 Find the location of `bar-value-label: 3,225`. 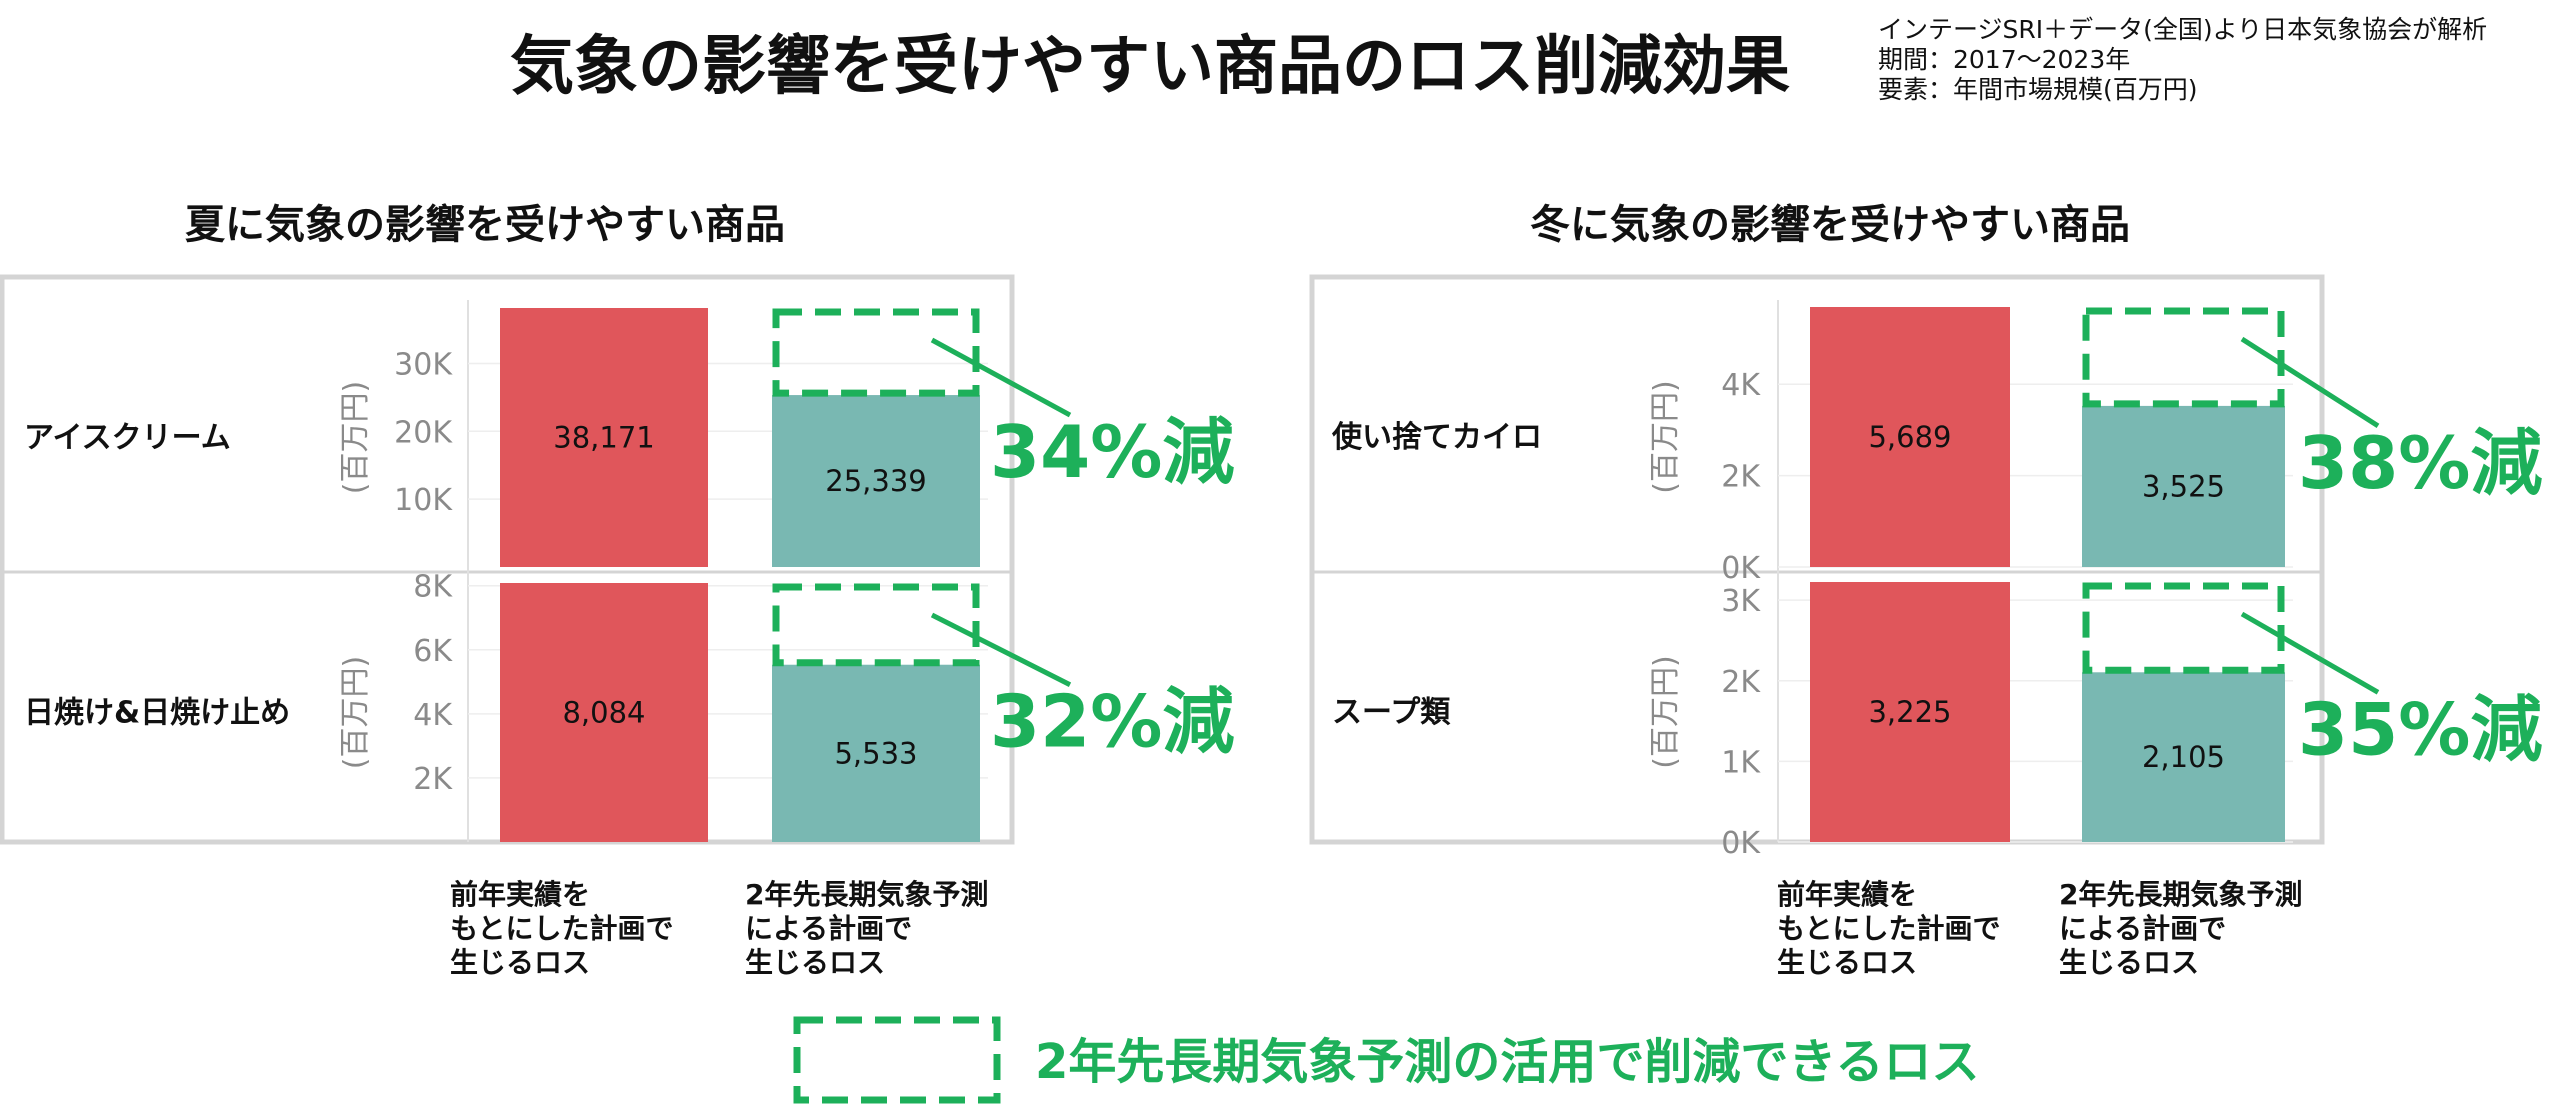

bar-value-label: 3,225 is located at coordinates (1909, 712).